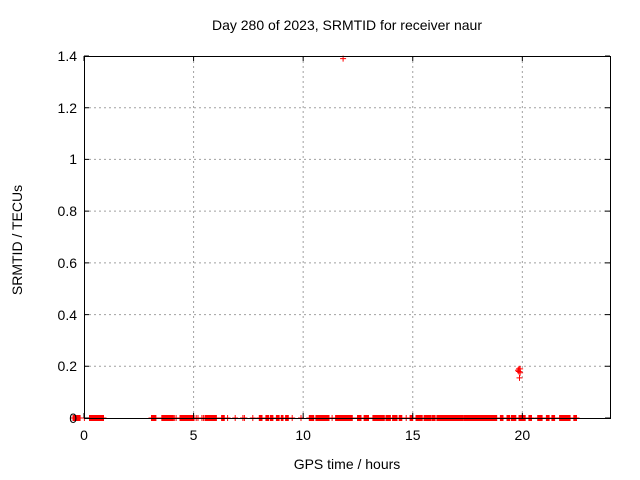 The height and width of the screenshot is (480, 640). What do you see at coordinates (347, 464) in the screenshot?
I see `x-axis-label: GPS time / hours` at bounding box center [347, 464].